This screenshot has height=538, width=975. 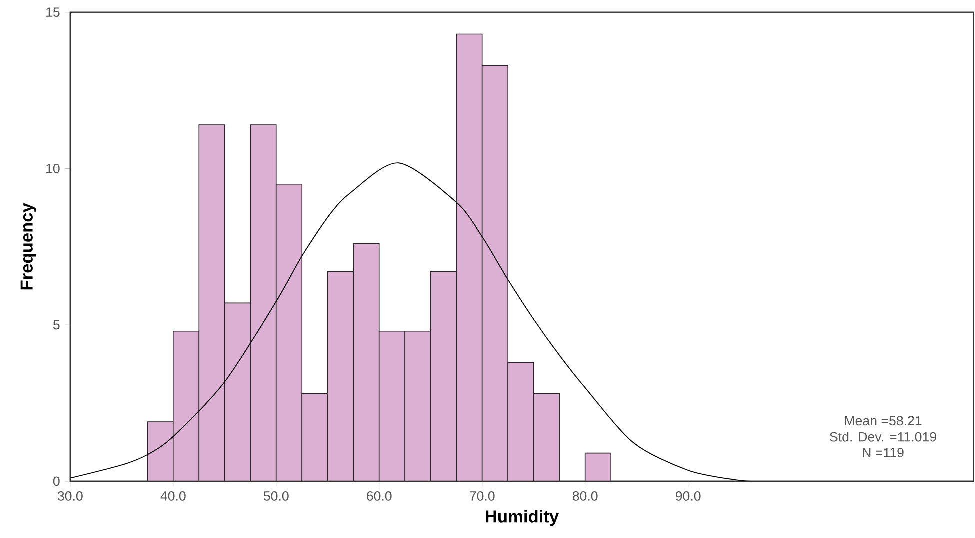 What do you see at coordinates (482, 496) in the screenshot?
I see `x-tick-label: 70.0` at bounding box center [482, 496].